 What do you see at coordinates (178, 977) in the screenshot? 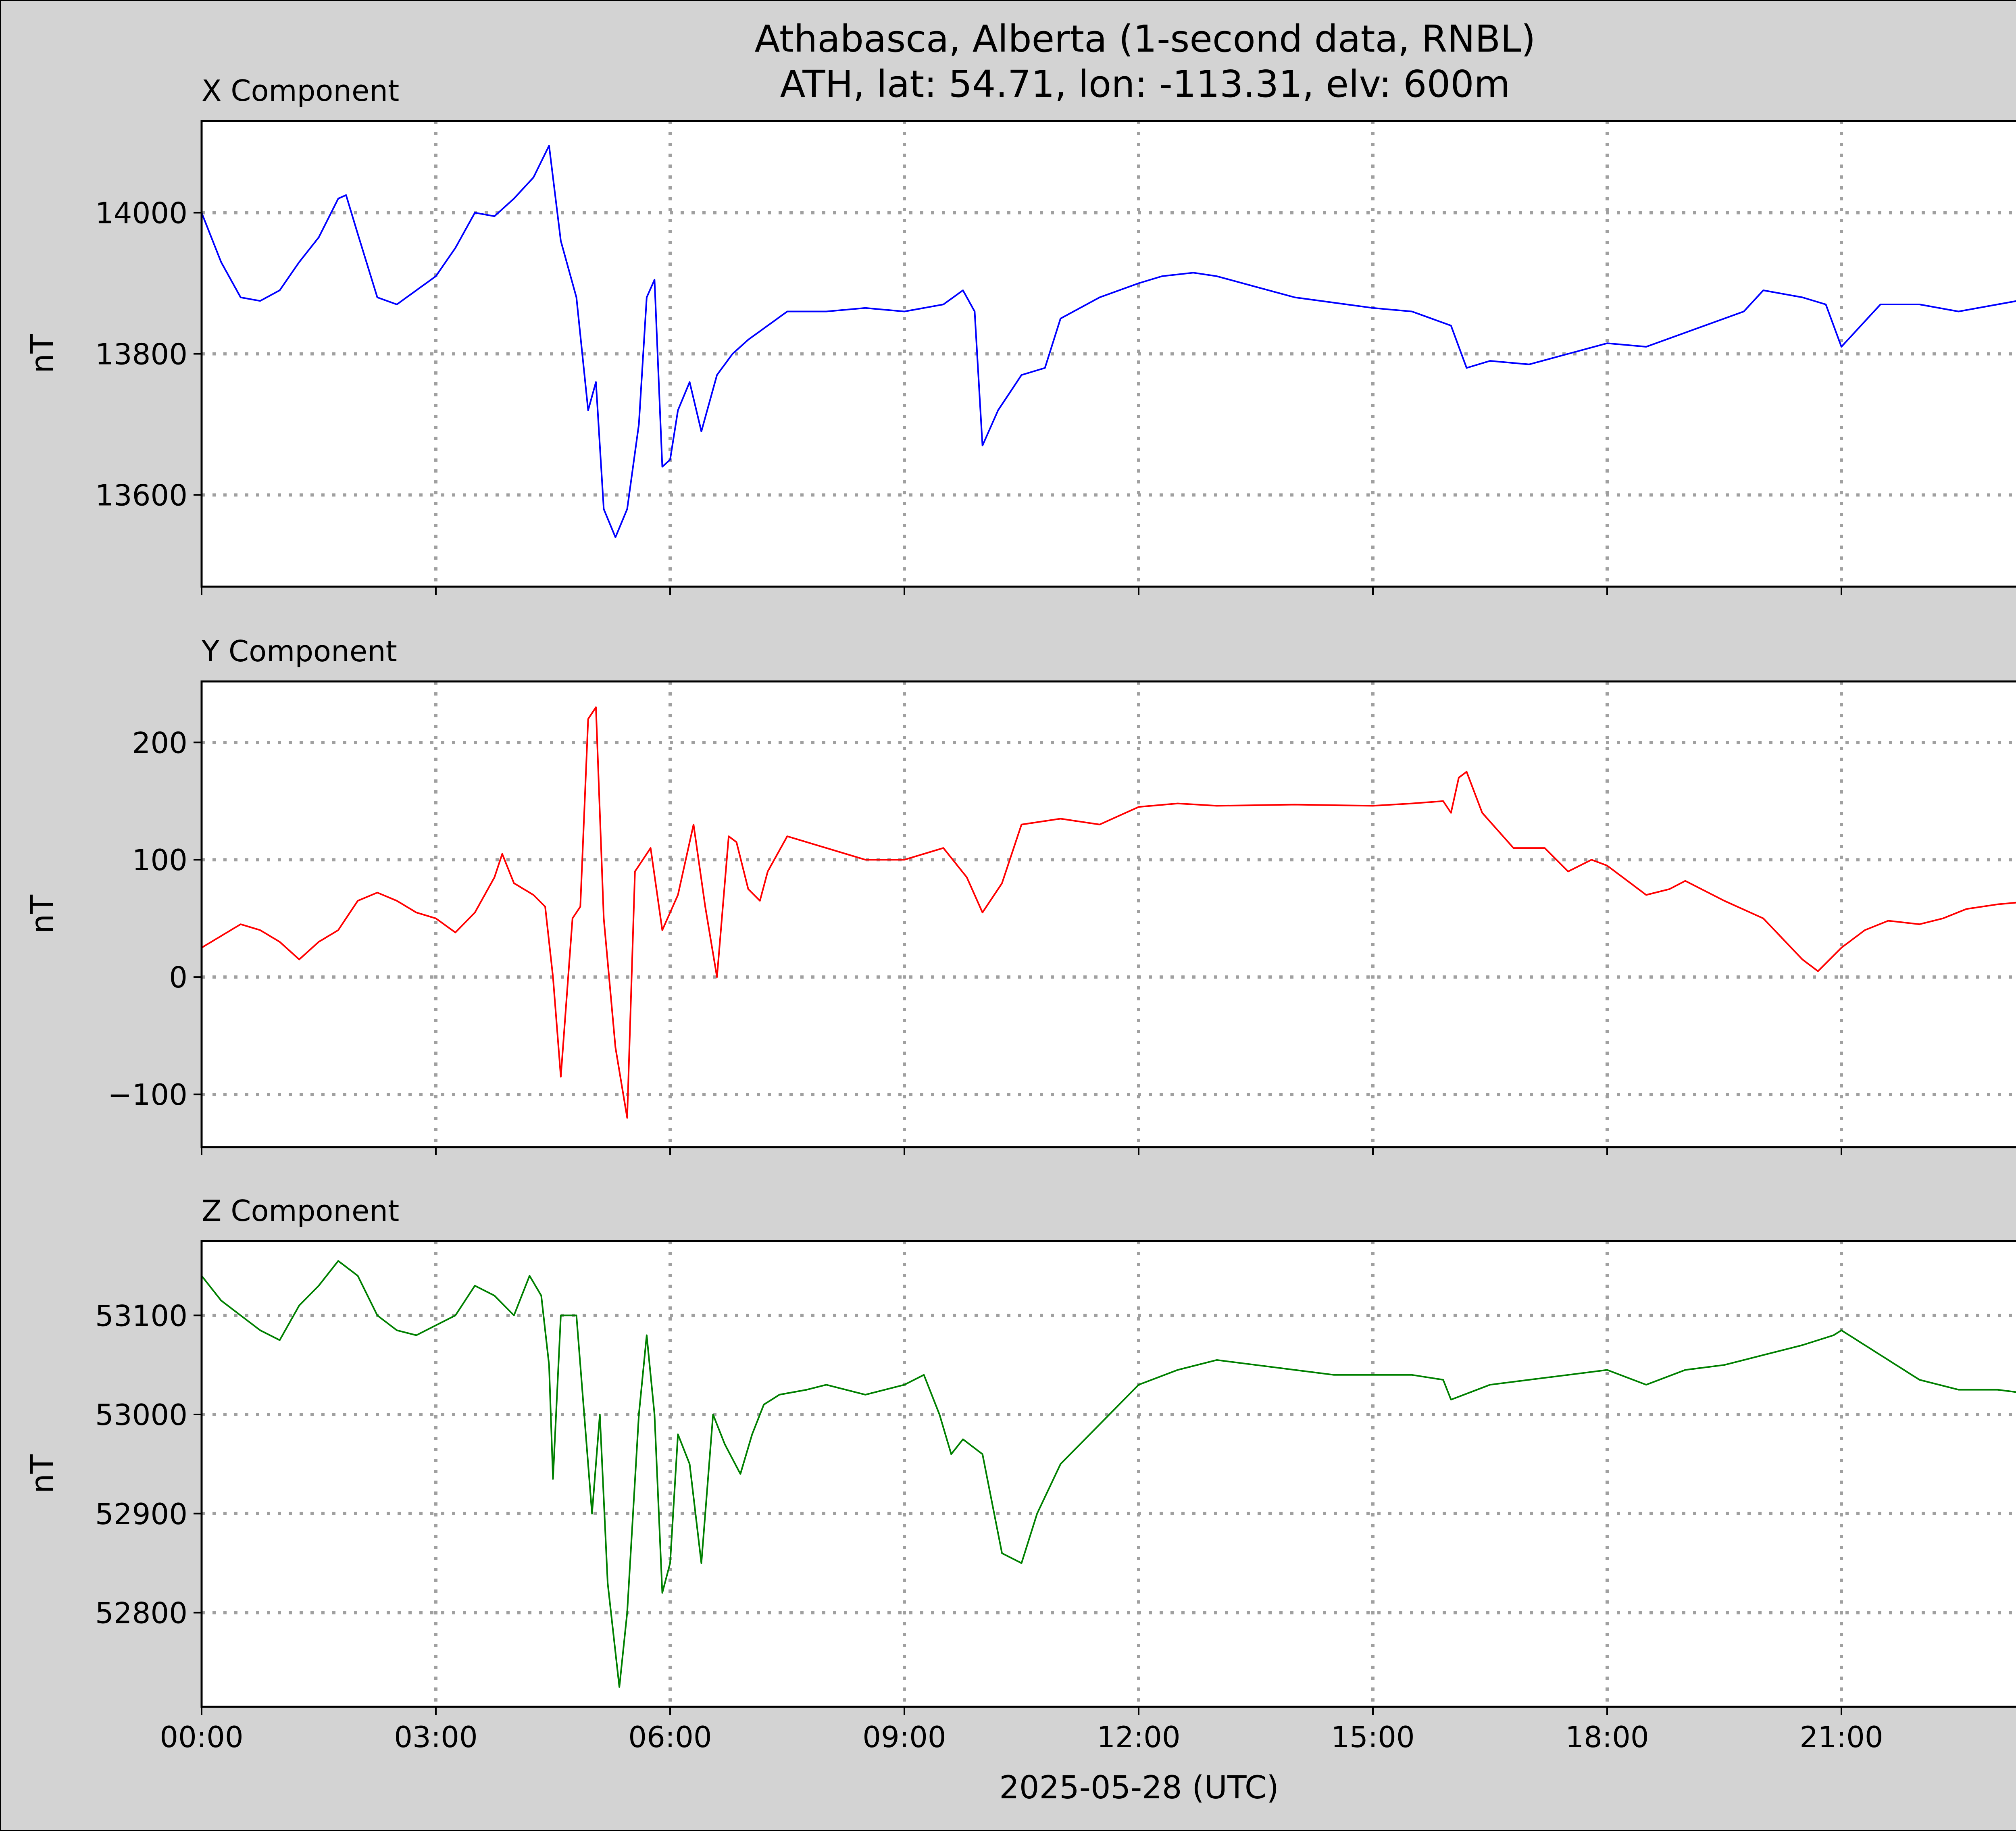
I see `y-tick-label: 0` at bounding box center [178, 977].